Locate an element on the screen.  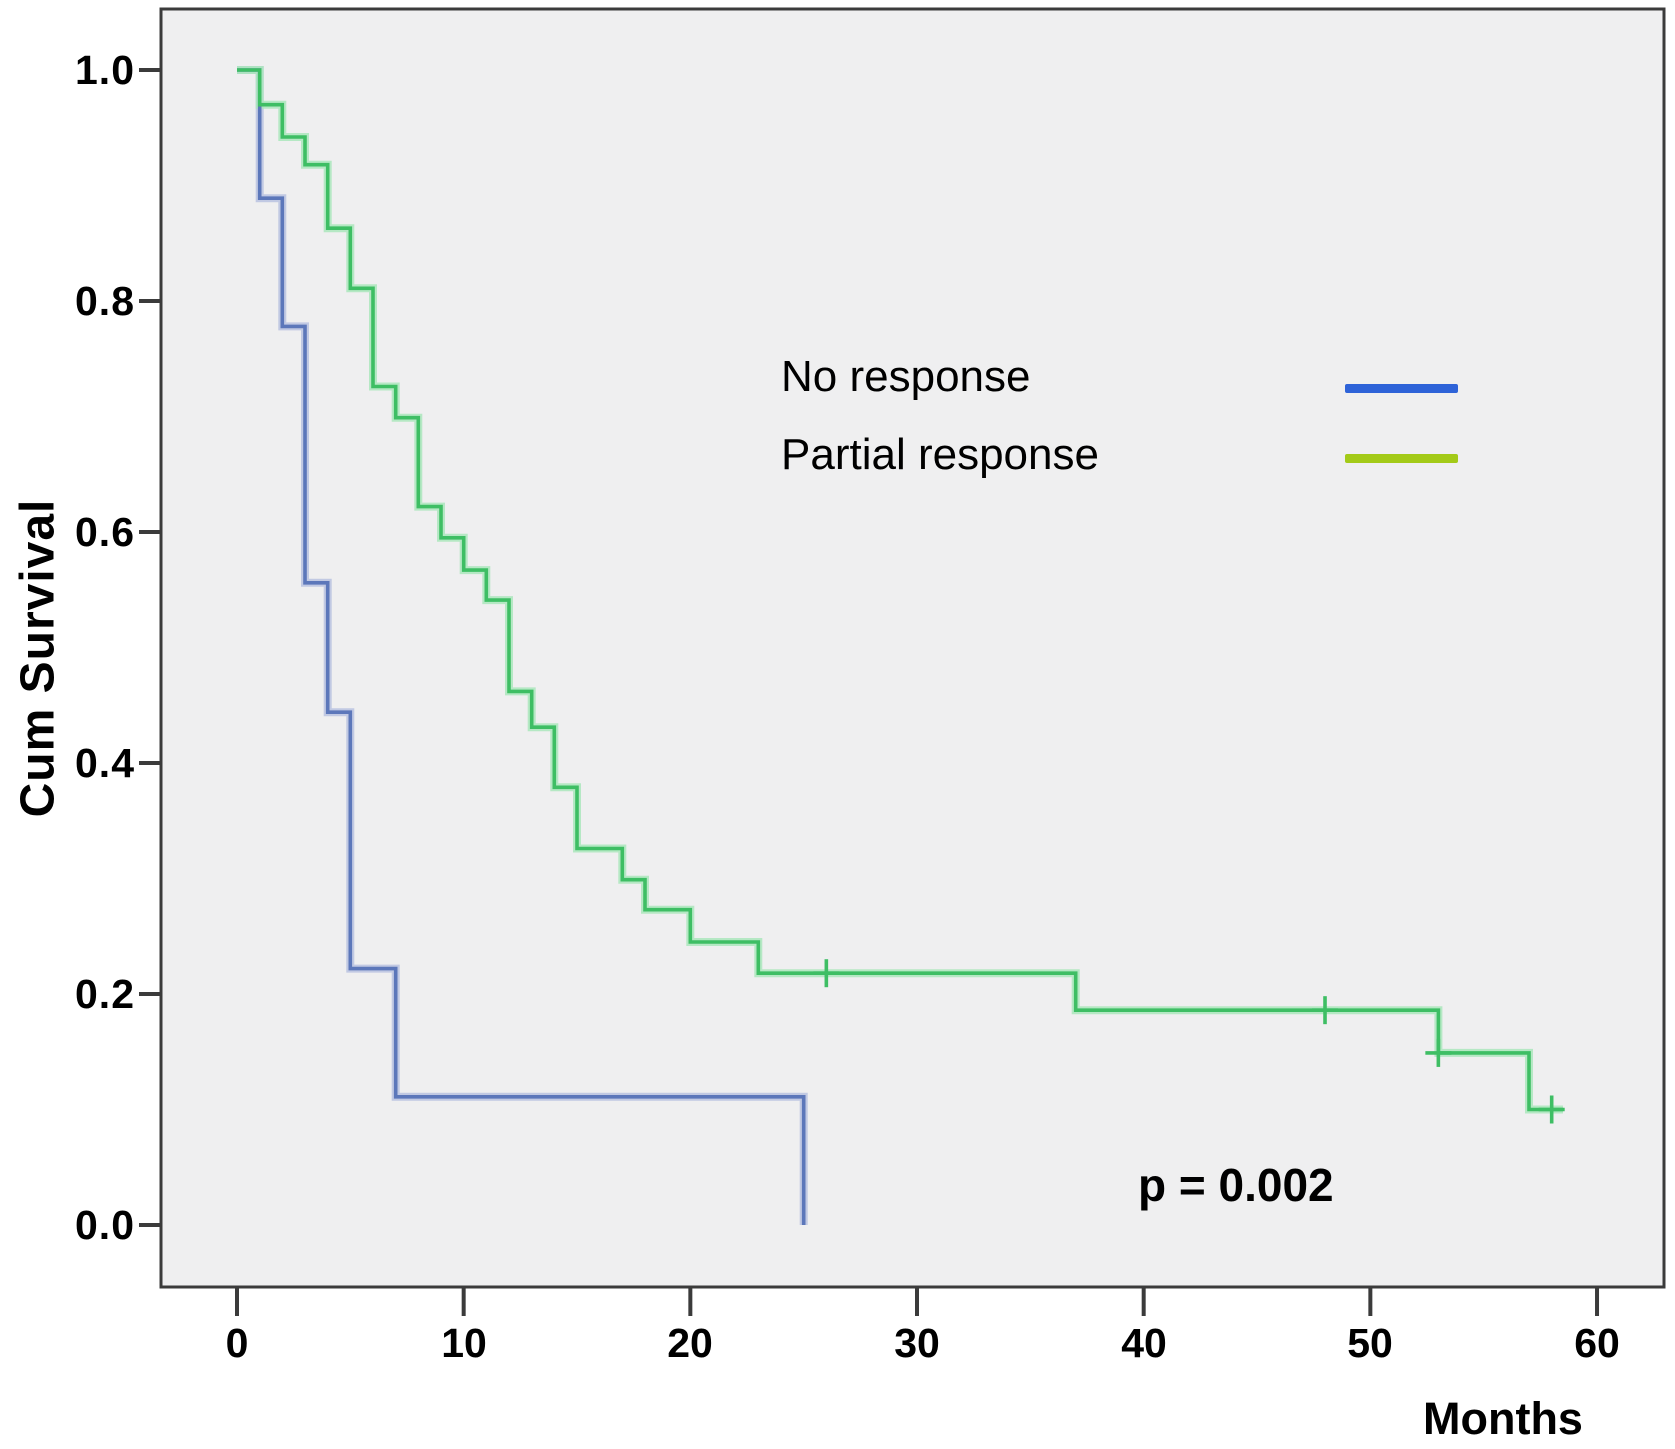
y-tick-label: 0.6 is located at coordinates (105, 532).